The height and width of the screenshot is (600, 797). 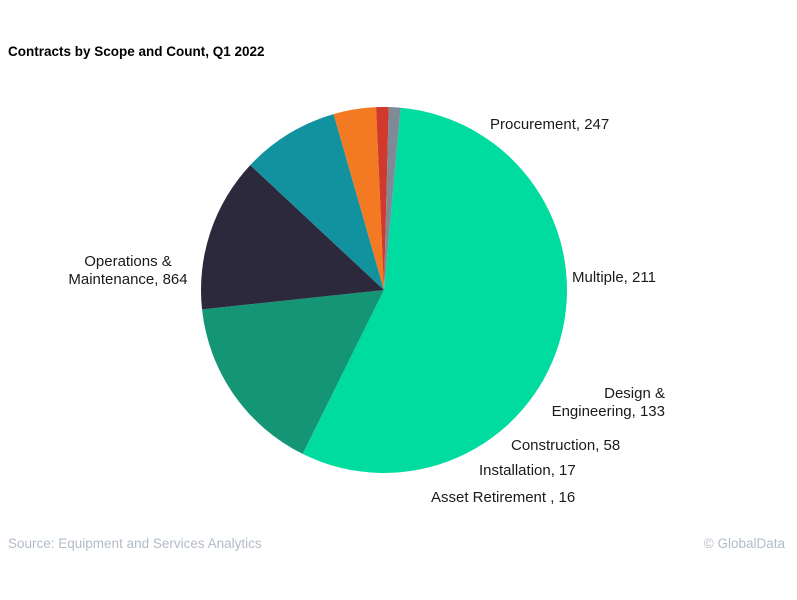 I want to click on data-label-design-engineering: Design & Engineering, 133, so click(x=608, y=402).